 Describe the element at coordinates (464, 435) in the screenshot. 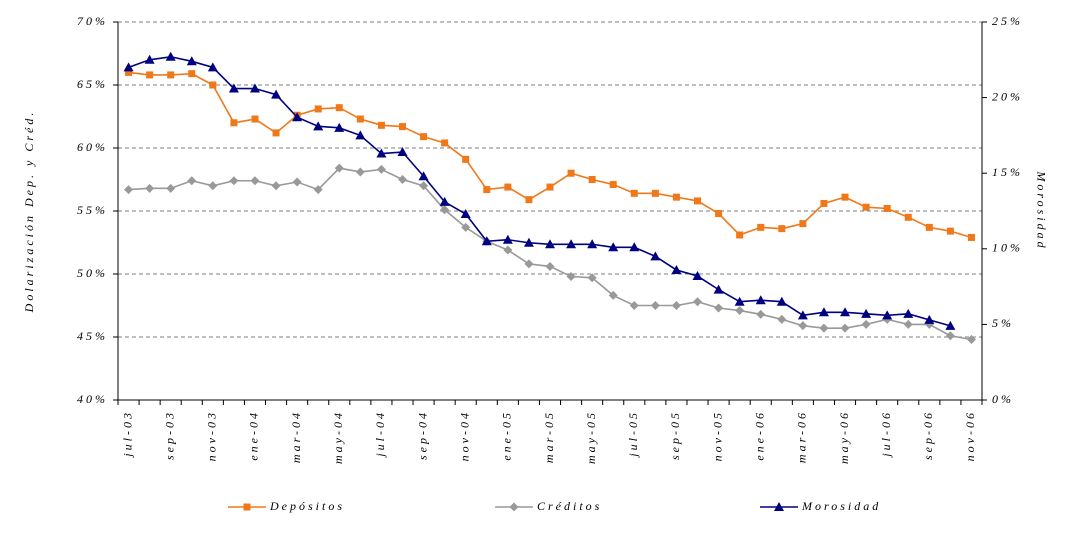

I see `x-tick-label: nov-04` at that location.